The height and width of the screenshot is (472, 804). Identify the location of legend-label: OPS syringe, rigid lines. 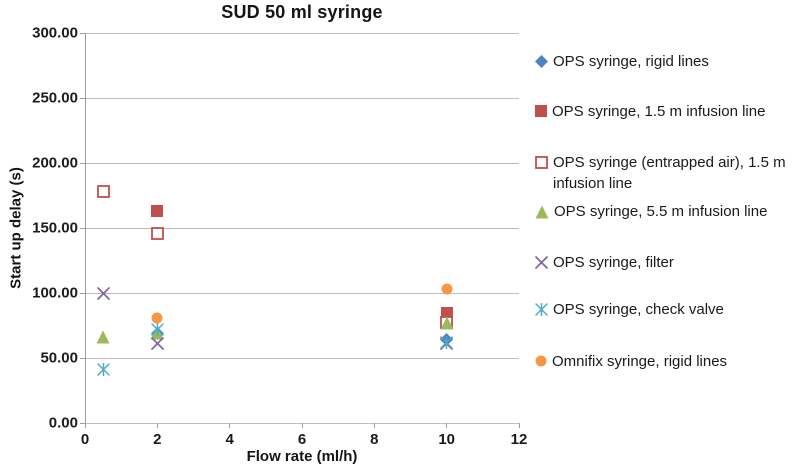
(631, 61).